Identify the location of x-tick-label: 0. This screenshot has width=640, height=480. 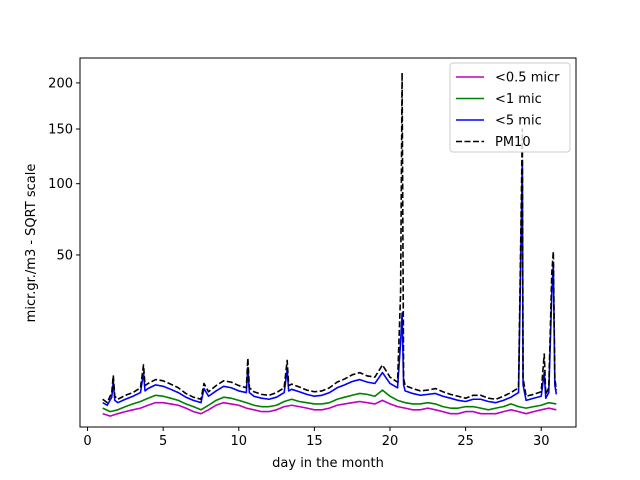
(87, 441).